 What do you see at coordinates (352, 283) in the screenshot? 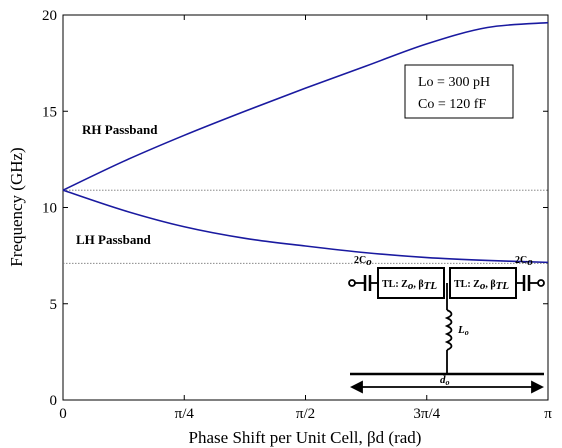
I see `left-port-terminal` at bounding box center [352, 283].